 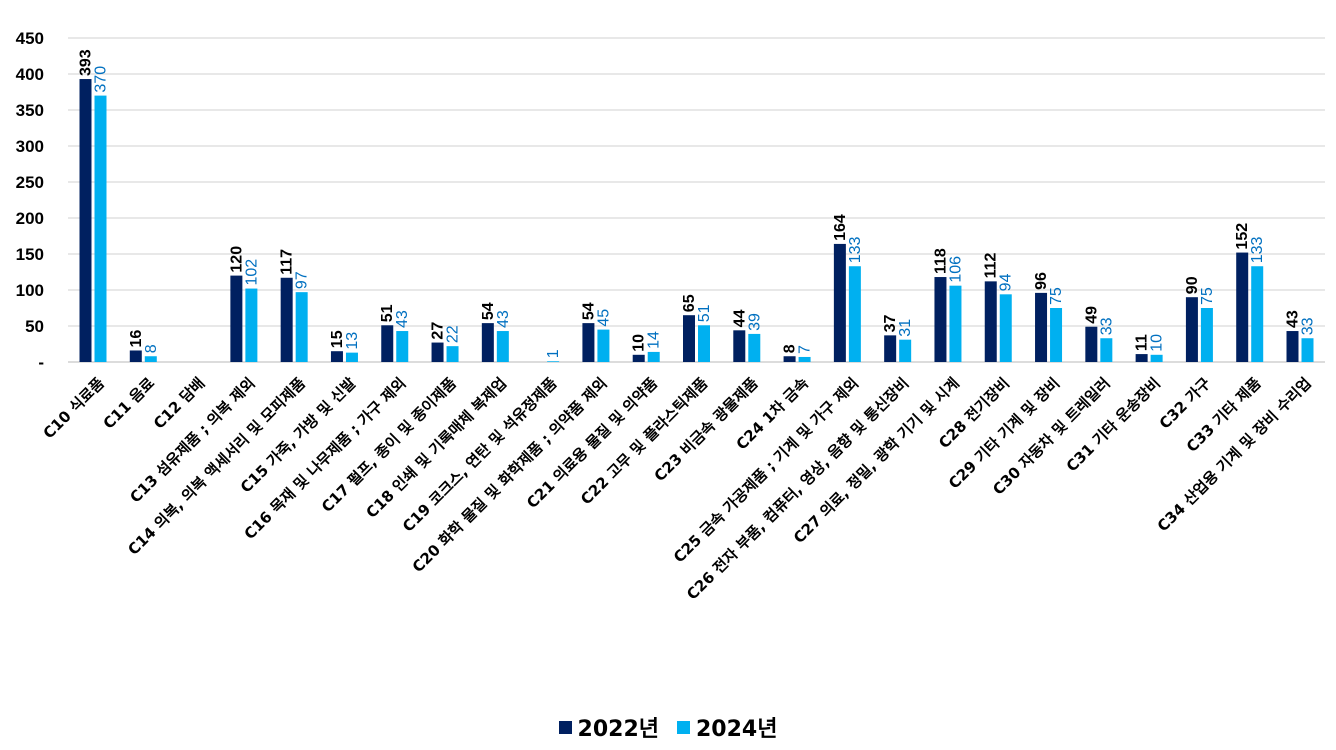 I want to click on data-label-2022: 11, so click(x=1142, y=342).